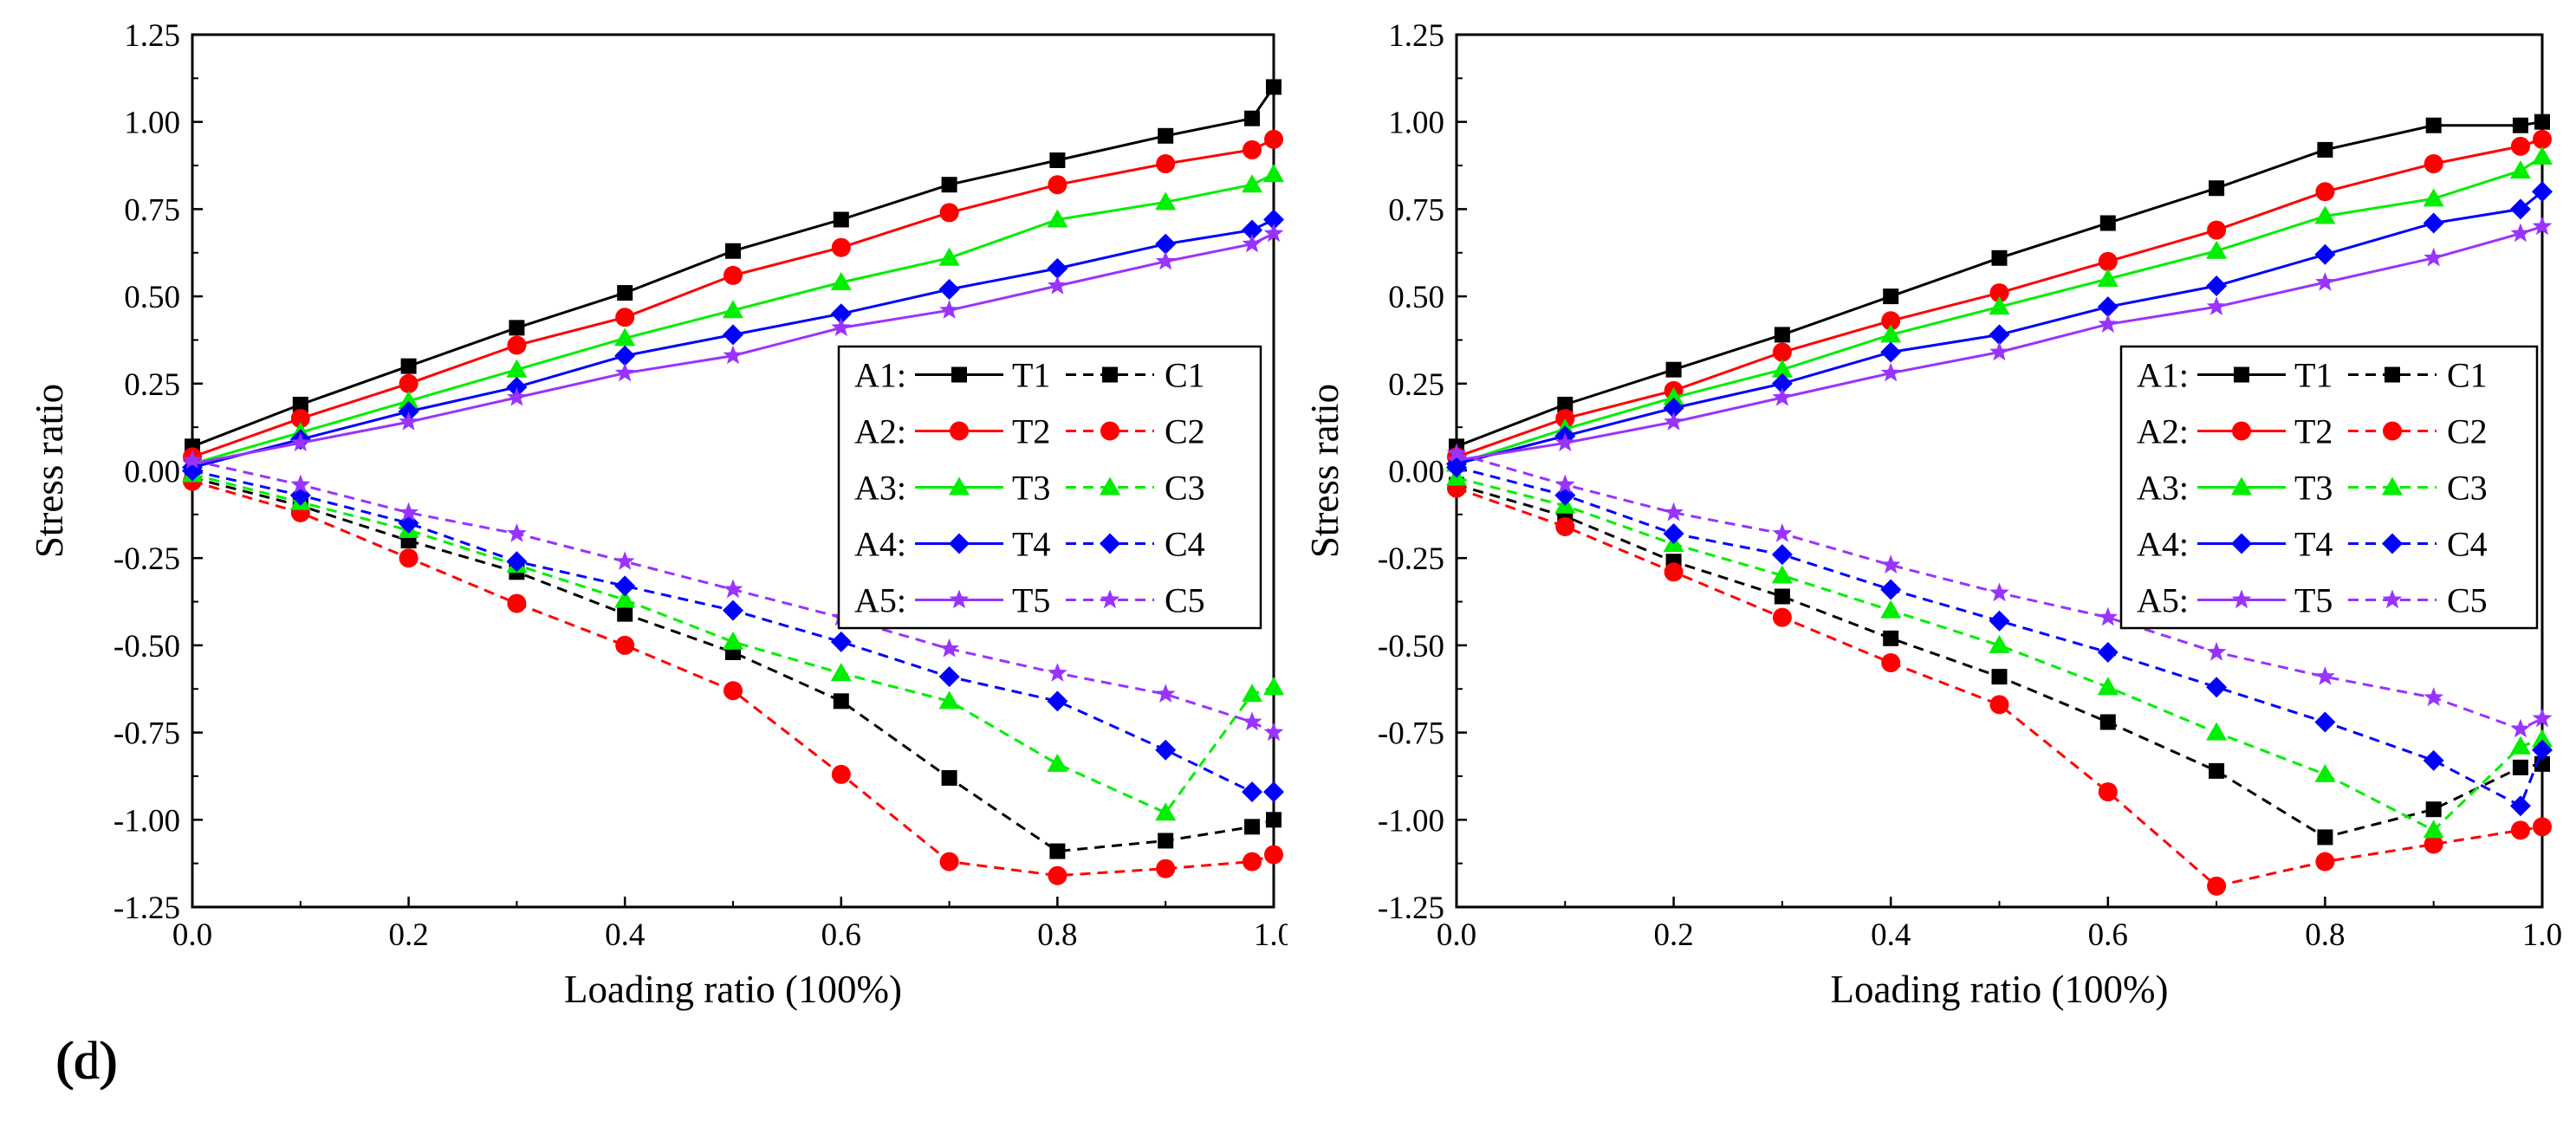 The image size is (2576, 1134). Describe the element at coordinates (959, 431) in the screenshot. I see `chart-c-legend-marker-T2` at that location.